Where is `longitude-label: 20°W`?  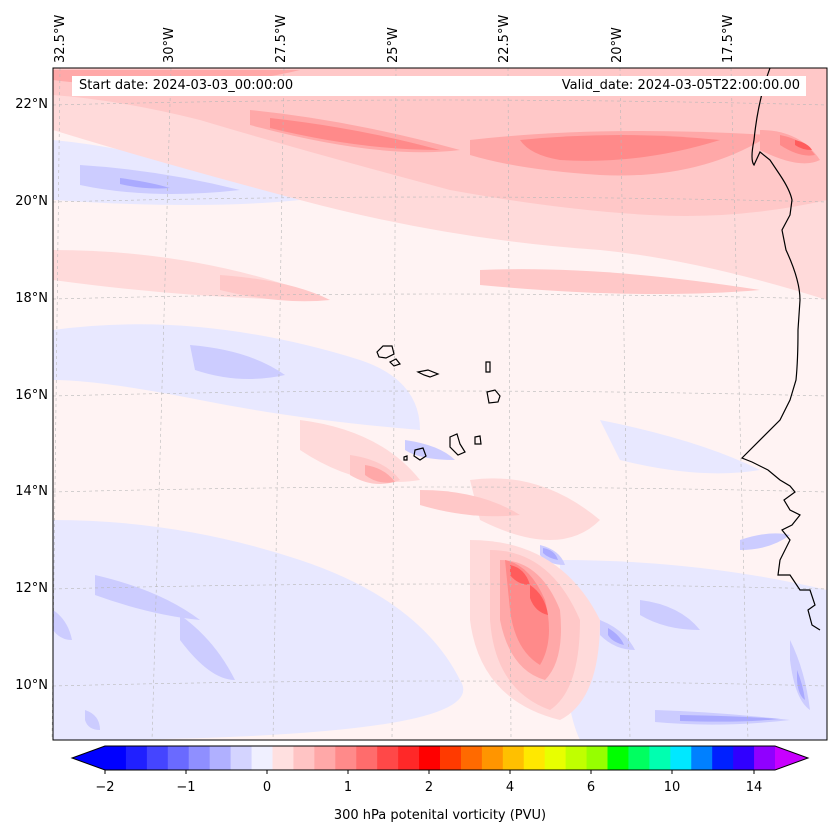
longitude-label: 20°W is located at coordinates (617, 45).